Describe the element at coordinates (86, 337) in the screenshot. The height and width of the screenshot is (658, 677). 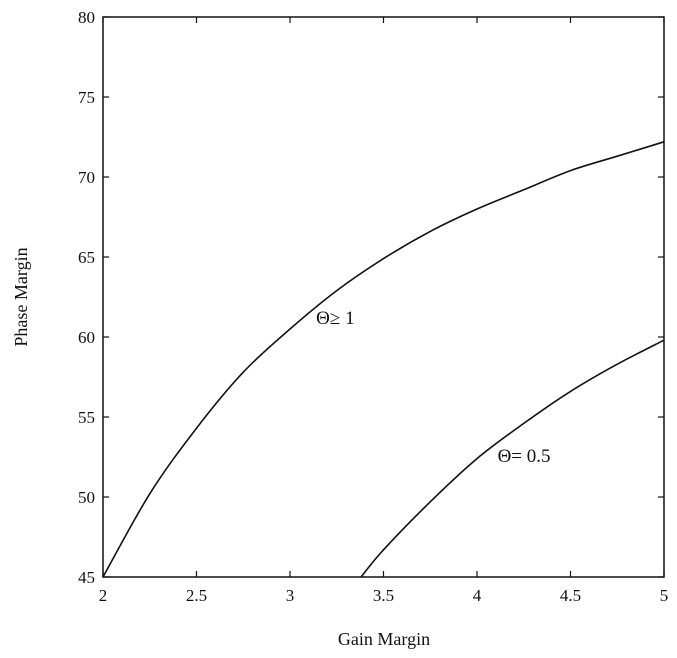
I see `y-tick-label: 60` at that location.